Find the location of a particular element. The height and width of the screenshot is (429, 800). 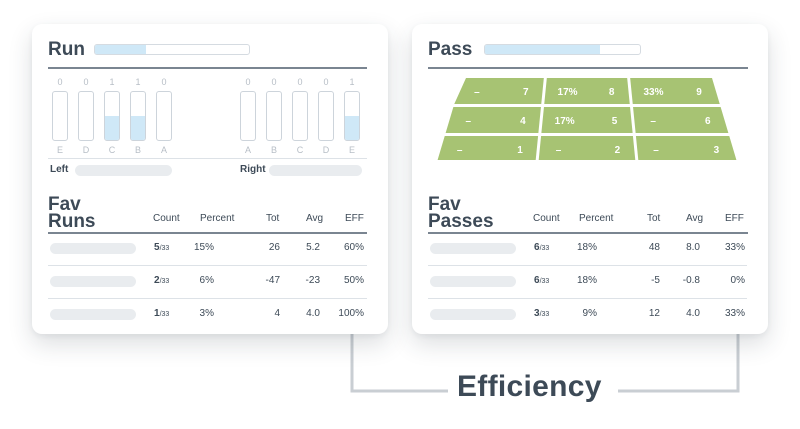

cell-percent: 6% is located at coordinates (206, 280).